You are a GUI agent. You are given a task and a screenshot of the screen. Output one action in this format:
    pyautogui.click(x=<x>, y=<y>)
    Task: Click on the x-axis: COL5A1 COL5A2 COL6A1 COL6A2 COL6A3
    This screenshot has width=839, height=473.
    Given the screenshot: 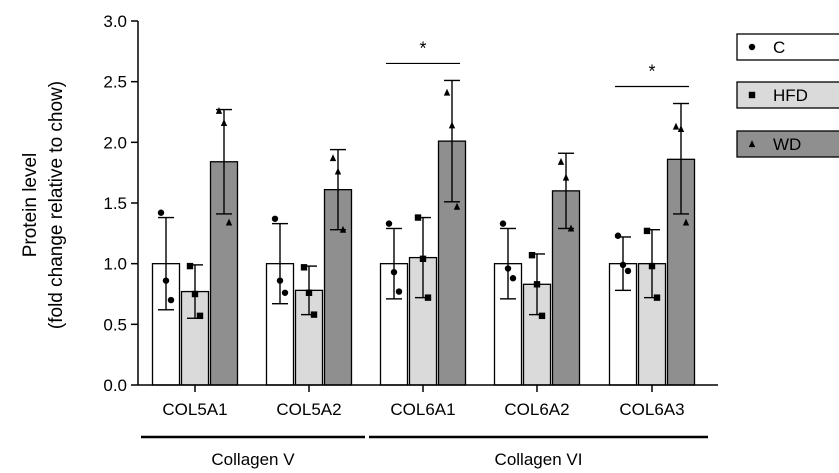 What is the action you would take?
    pyautogui.click(x=428, y=401)
    